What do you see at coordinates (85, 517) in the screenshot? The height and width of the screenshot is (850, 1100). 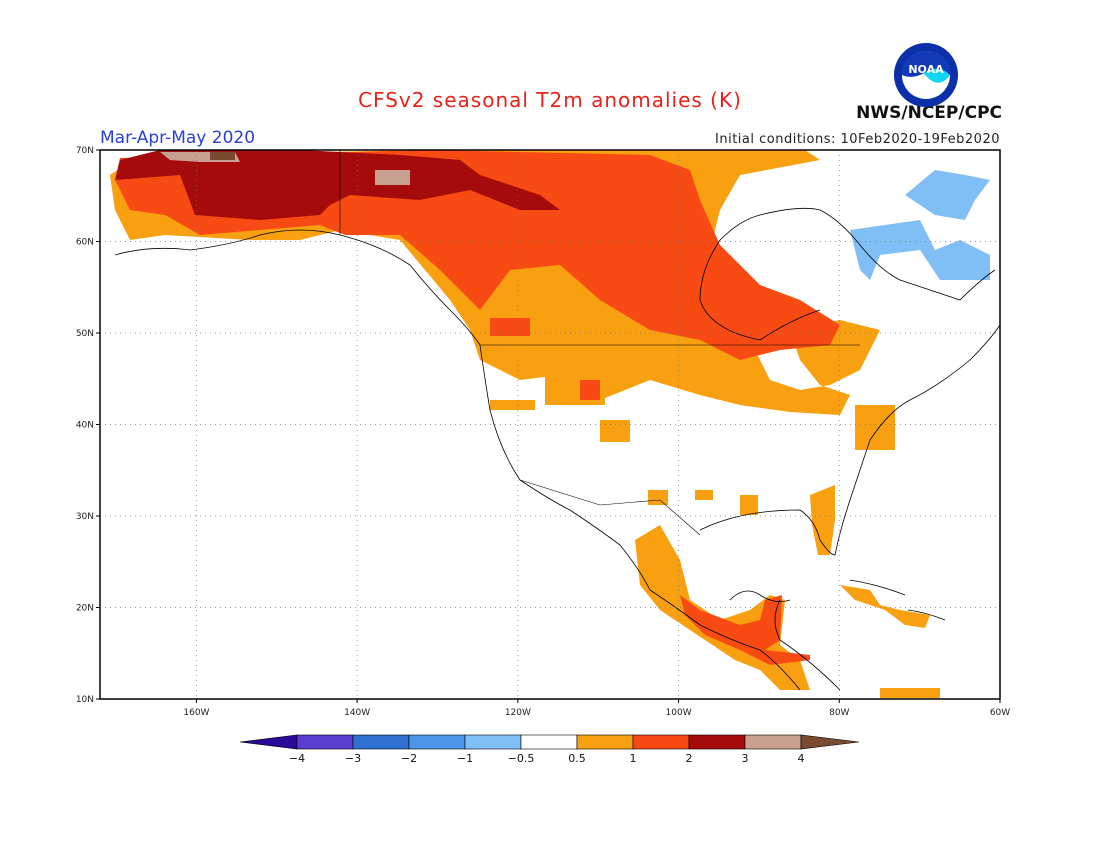 I see `lat-tick-label: 30N` at bounding box center [85, 517].